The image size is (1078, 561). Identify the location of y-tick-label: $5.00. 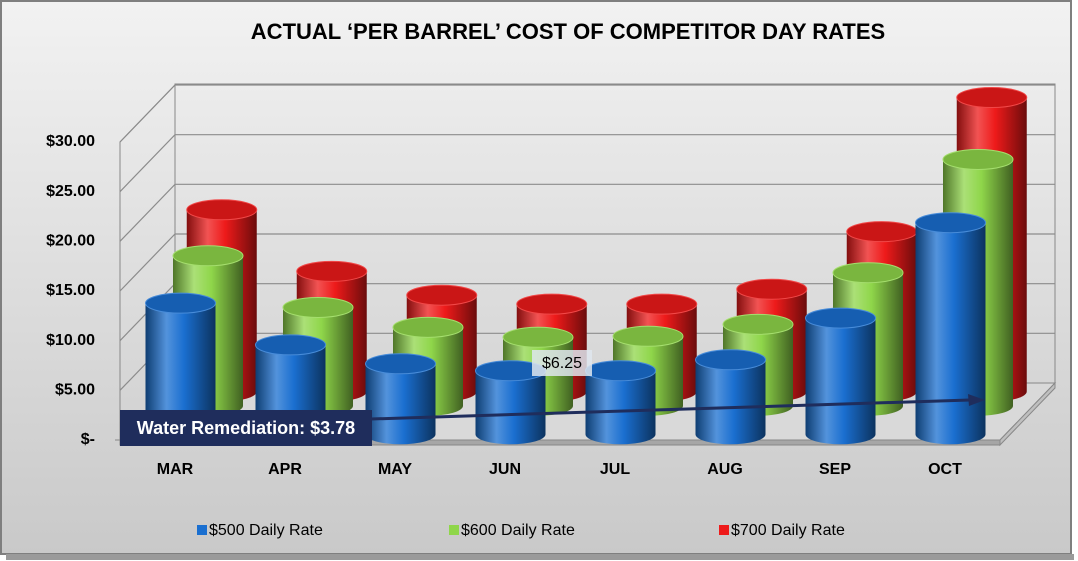
(75, 390).